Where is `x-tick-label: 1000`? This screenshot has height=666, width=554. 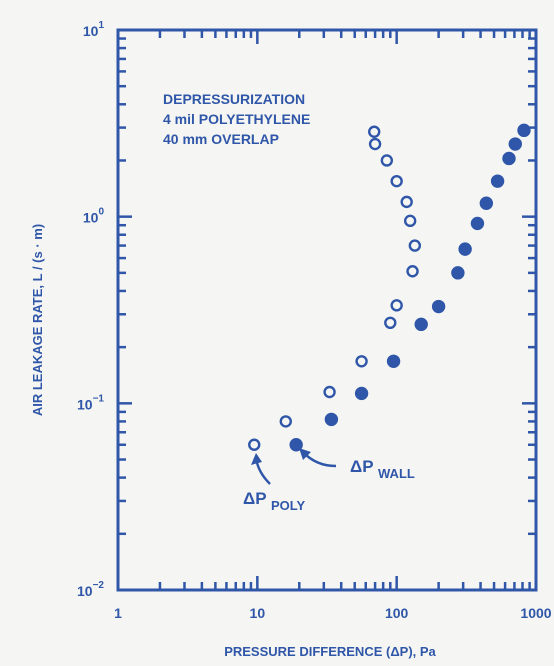
x-tick-label: 1000 is located at coordinates (535, 613).